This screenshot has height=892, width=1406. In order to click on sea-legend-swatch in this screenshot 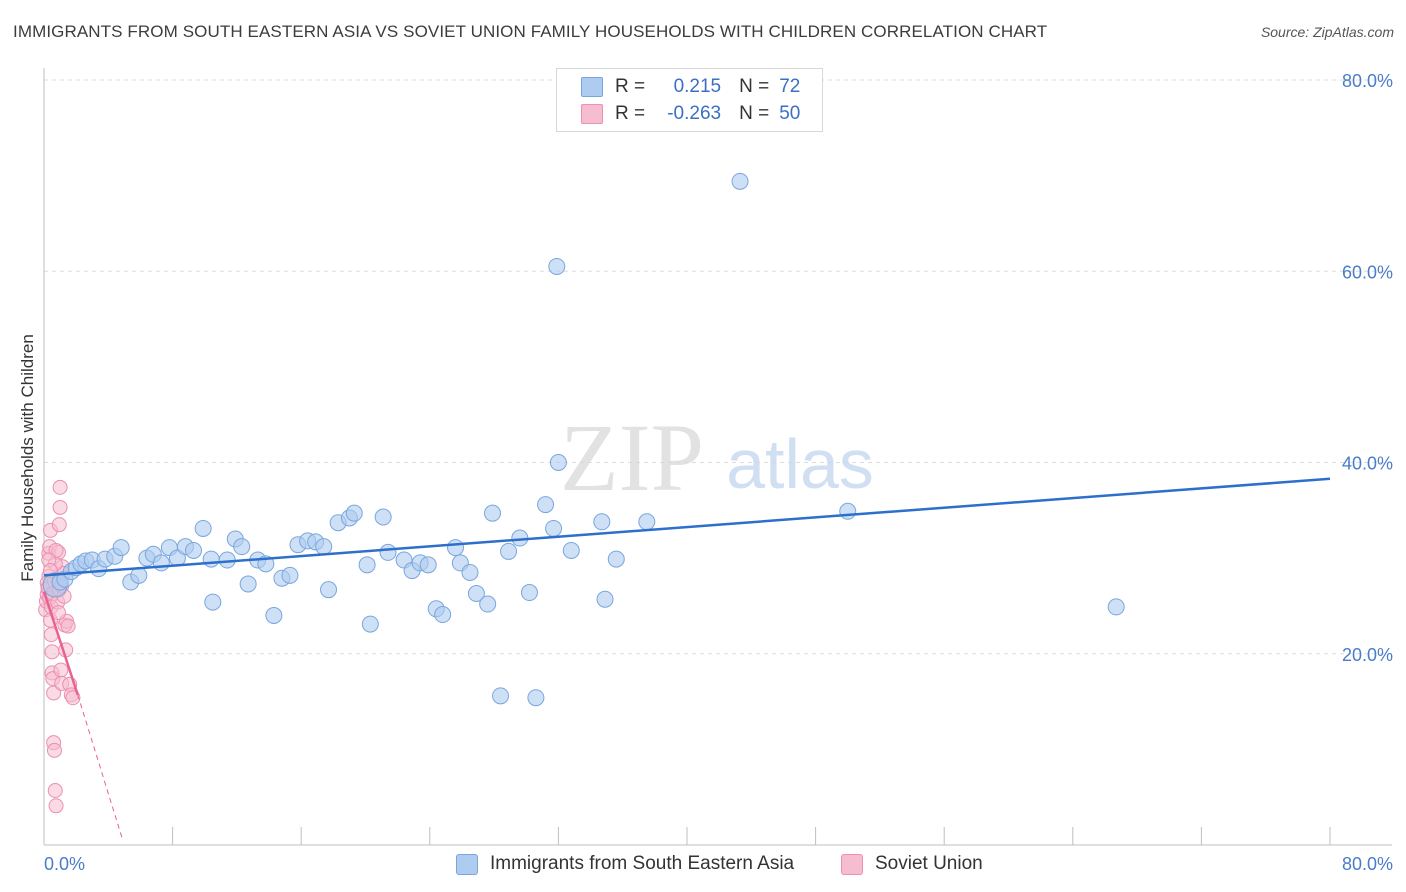, I will do `click(467, 864)`.